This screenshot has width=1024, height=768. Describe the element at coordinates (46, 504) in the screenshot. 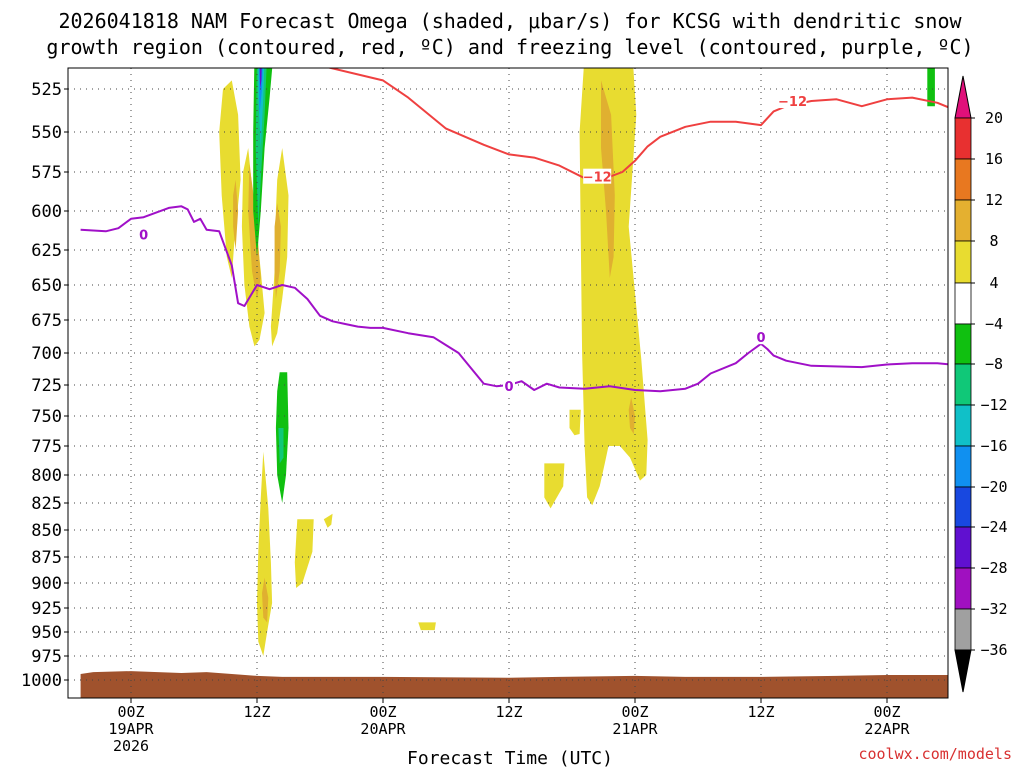

I see `y-tick-label-825: 825` at that location.